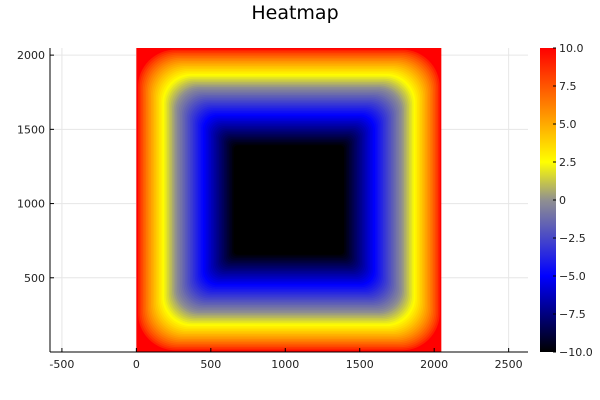 The image size is (600, 400). Describe the element at coordinates (548, 200) in the screenshot. I see `colorbar` at that location.